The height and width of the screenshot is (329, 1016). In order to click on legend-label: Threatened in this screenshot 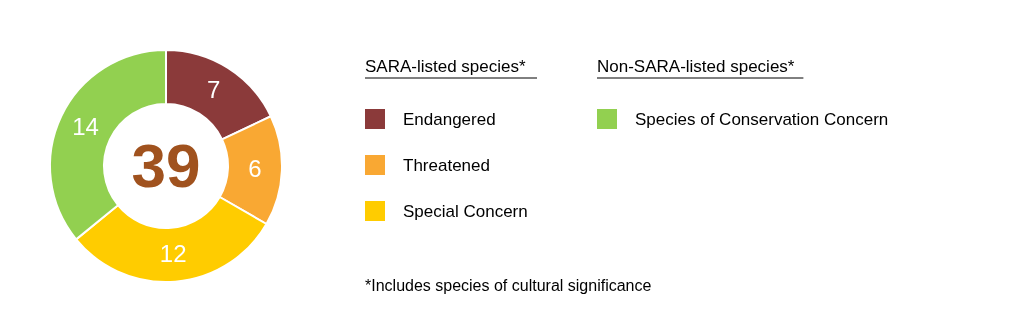, I will do `click(446, 165)`.